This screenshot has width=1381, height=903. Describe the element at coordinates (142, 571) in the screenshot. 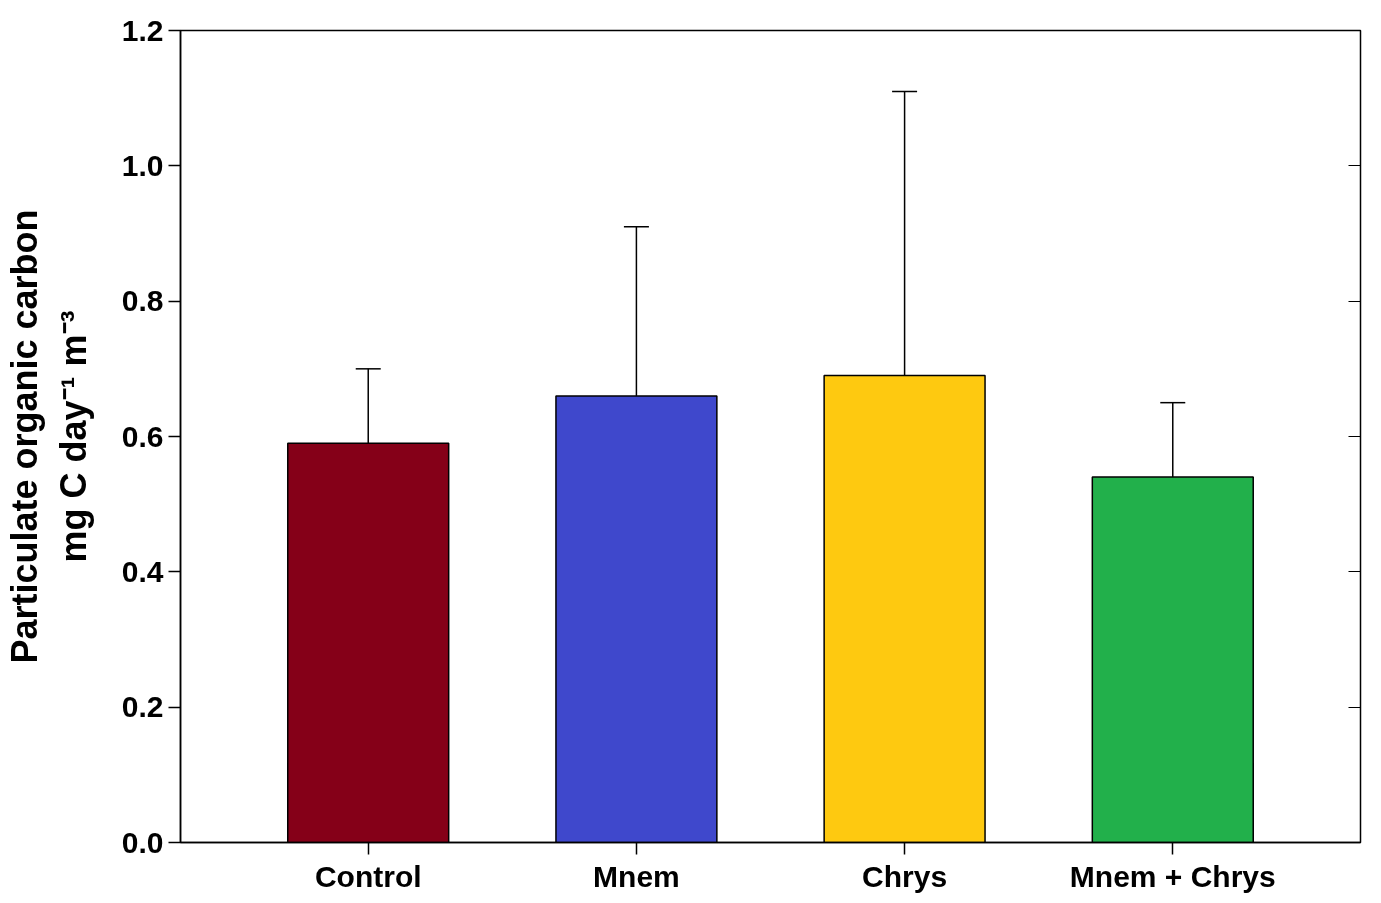

I see `y-tick-label: 0.4` at that location.